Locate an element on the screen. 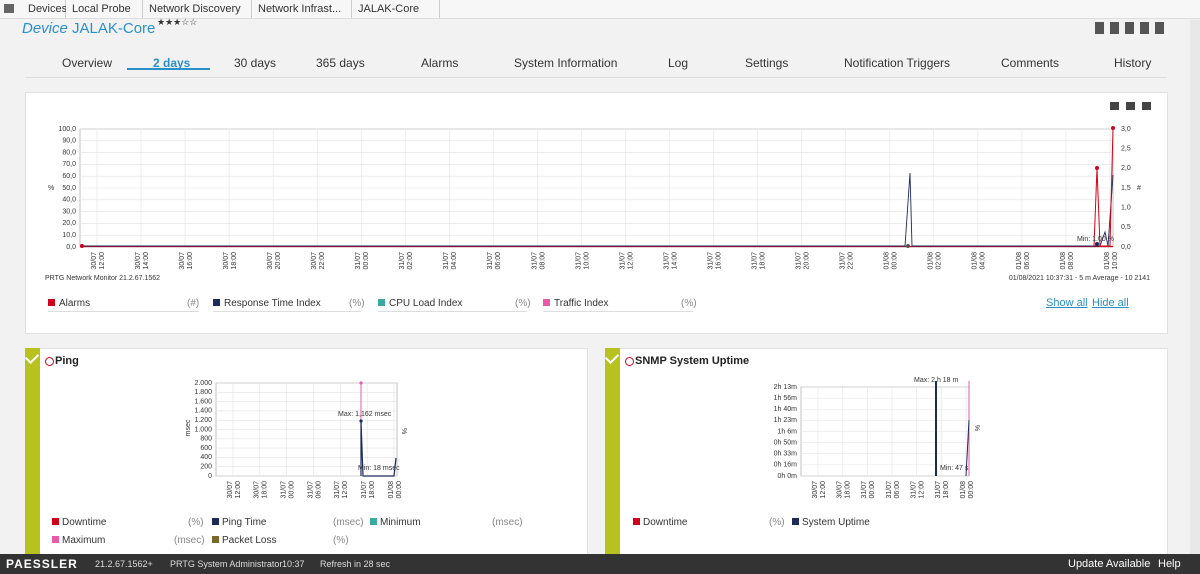 Image resolution: width=1200 pixels, height=574 pixels. toolbar-icons is located at coordinates (1131, 28).